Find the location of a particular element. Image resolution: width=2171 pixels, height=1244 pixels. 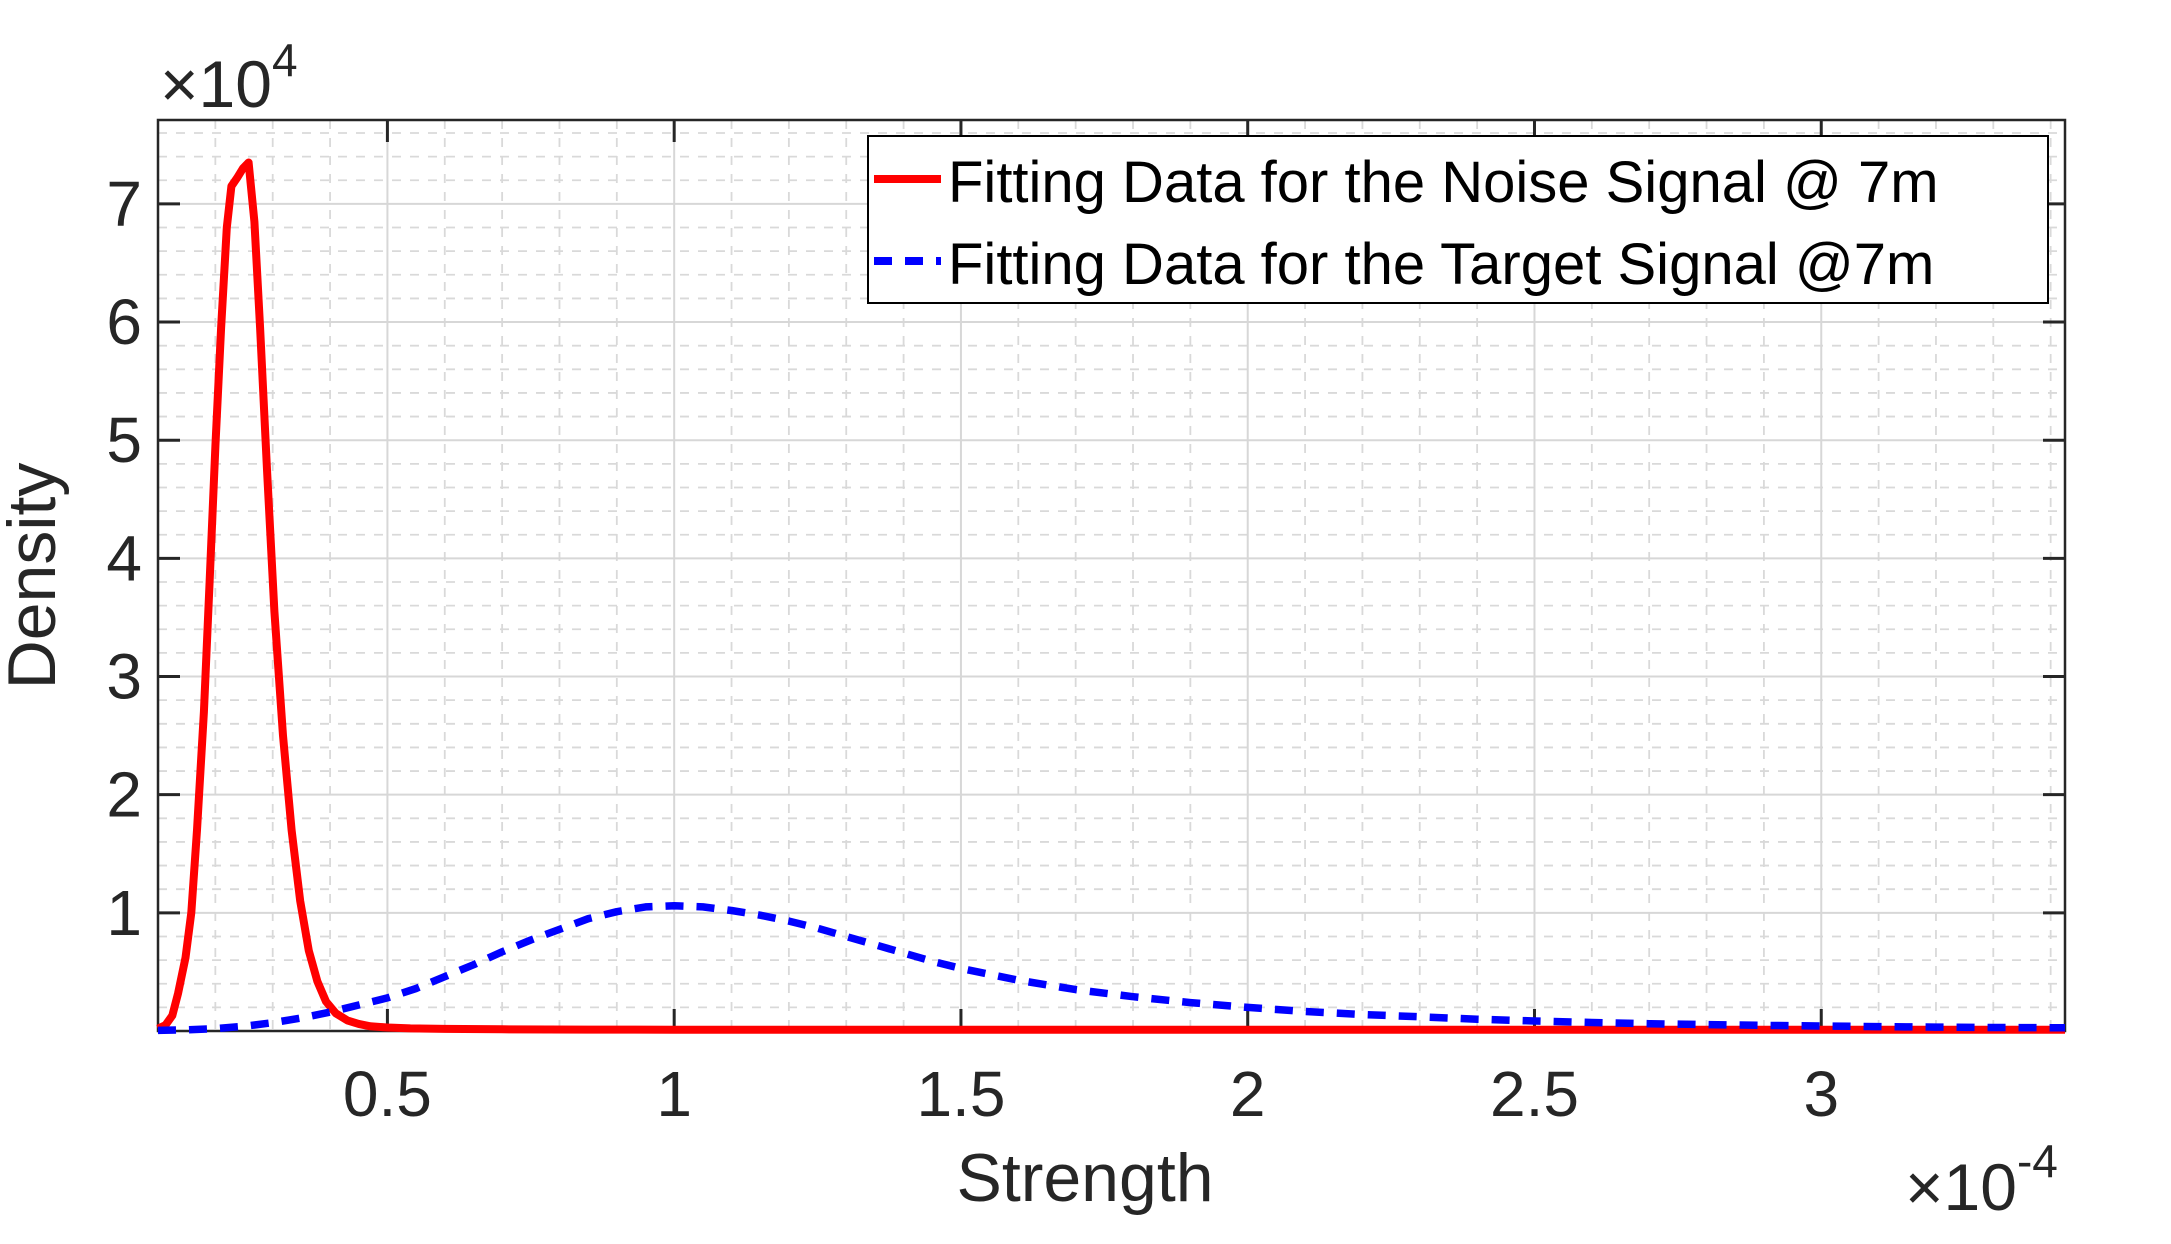

x-axis-tick-labels: 0.5 1 1.5 2 2.5 3 is located at coordinates (1091, 1094).